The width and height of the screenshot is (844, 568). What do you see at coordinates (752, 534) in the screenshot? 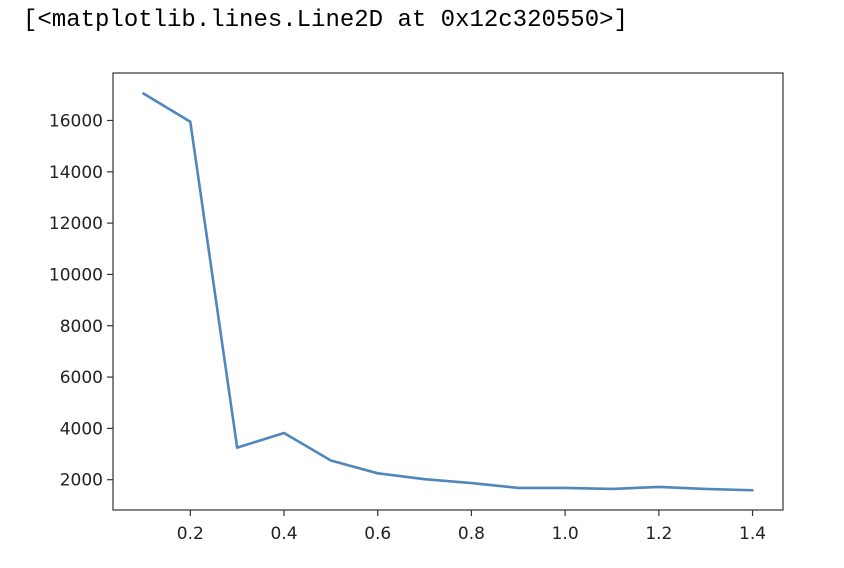
I see `x-tick-label: 1.4` at bounding box center [752, 534].